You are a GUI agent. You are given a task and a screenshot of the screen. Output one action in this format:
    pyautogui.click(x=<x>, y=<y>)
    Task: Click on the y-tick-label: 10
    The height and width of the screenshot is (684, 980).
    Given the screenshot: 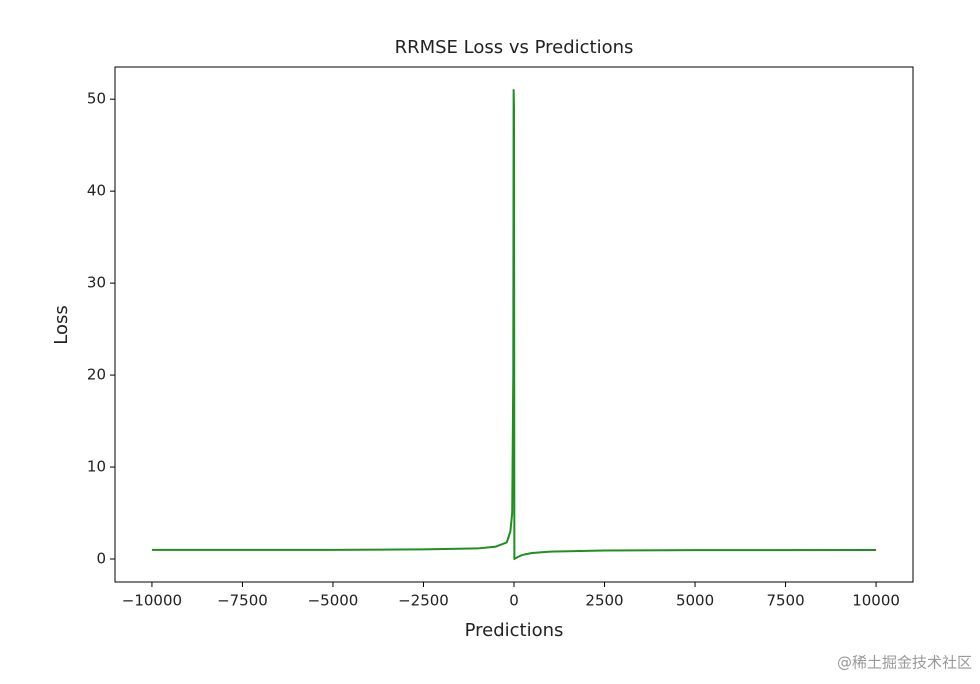 What is the action you would take?
    pyautogui.click(x=96, y=467)
    